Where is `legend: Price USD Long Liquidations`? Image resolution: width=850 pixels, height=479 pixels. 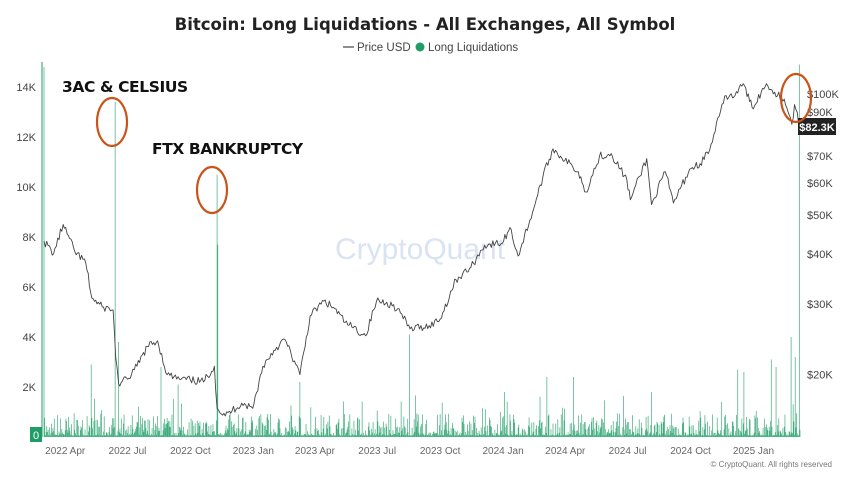
legend: Price USD Long Liquidations is located at coordinates (430, 48).